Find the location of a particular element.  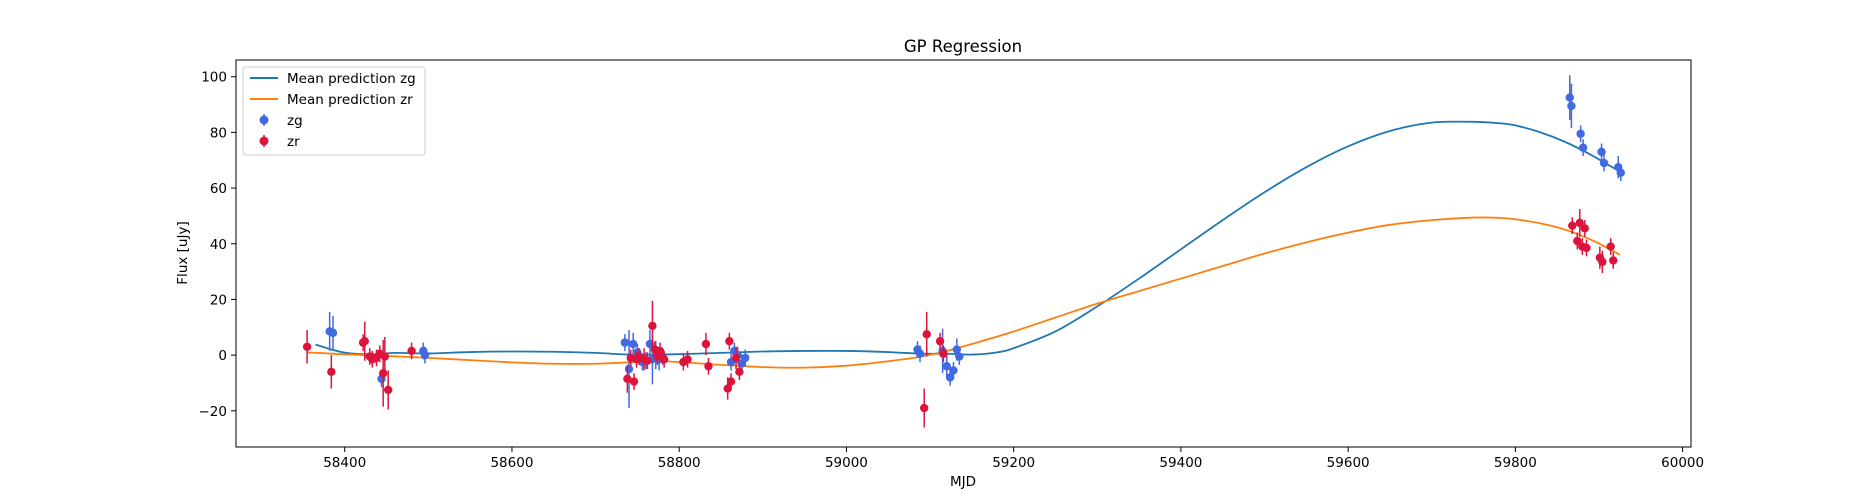

y-tick-label: −20 is located at coordinates (213, 412).